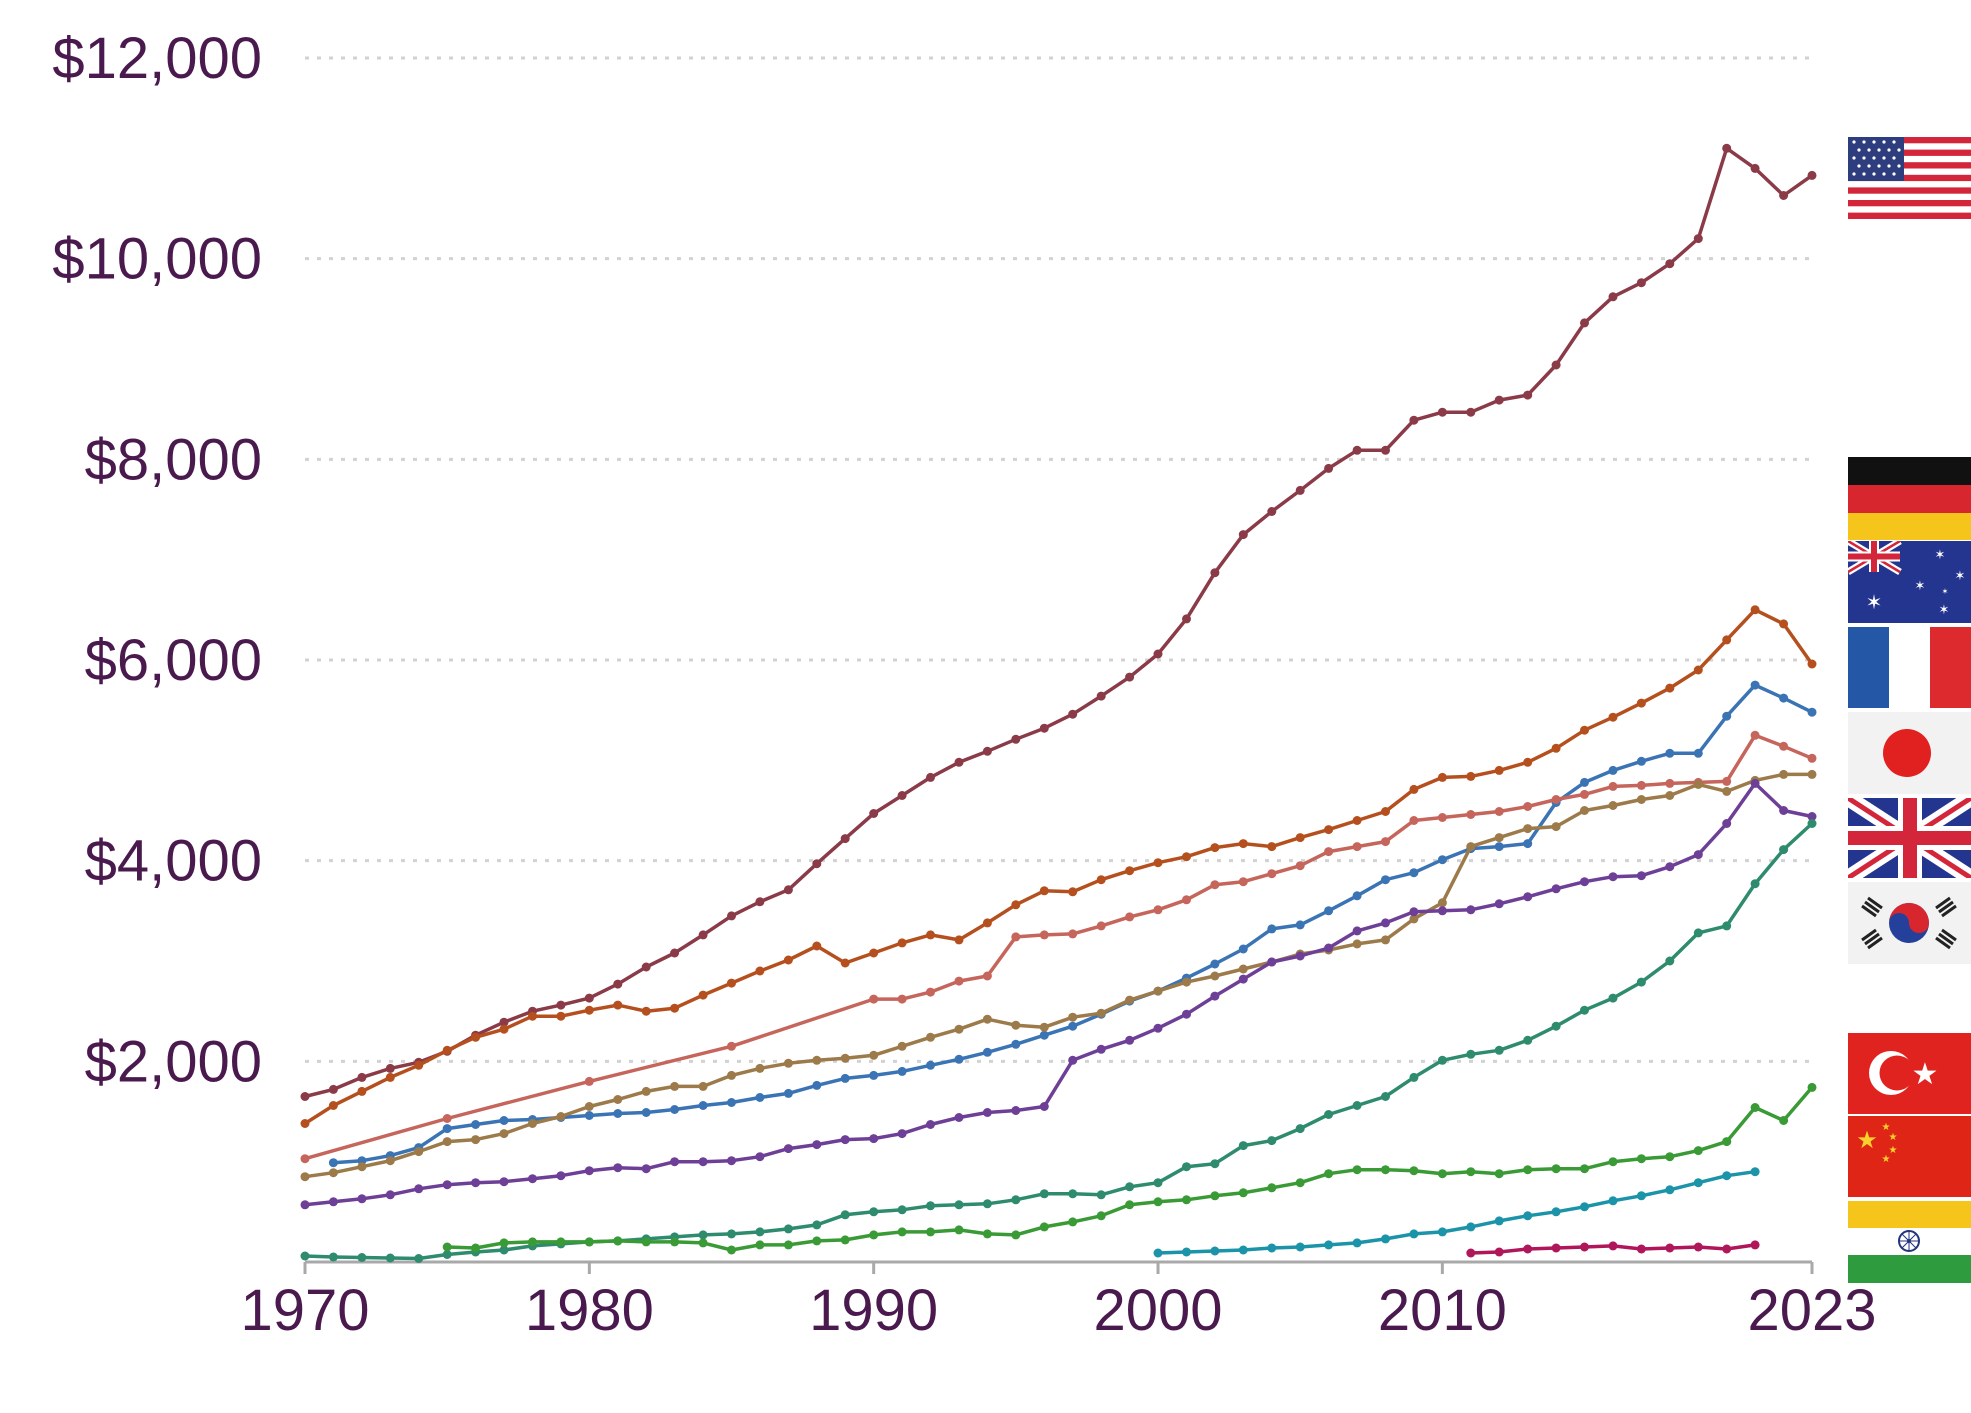 This screenshot has width=1971, height=1413. I want to click on y-tick-label: $8,000, so click(173, 459).